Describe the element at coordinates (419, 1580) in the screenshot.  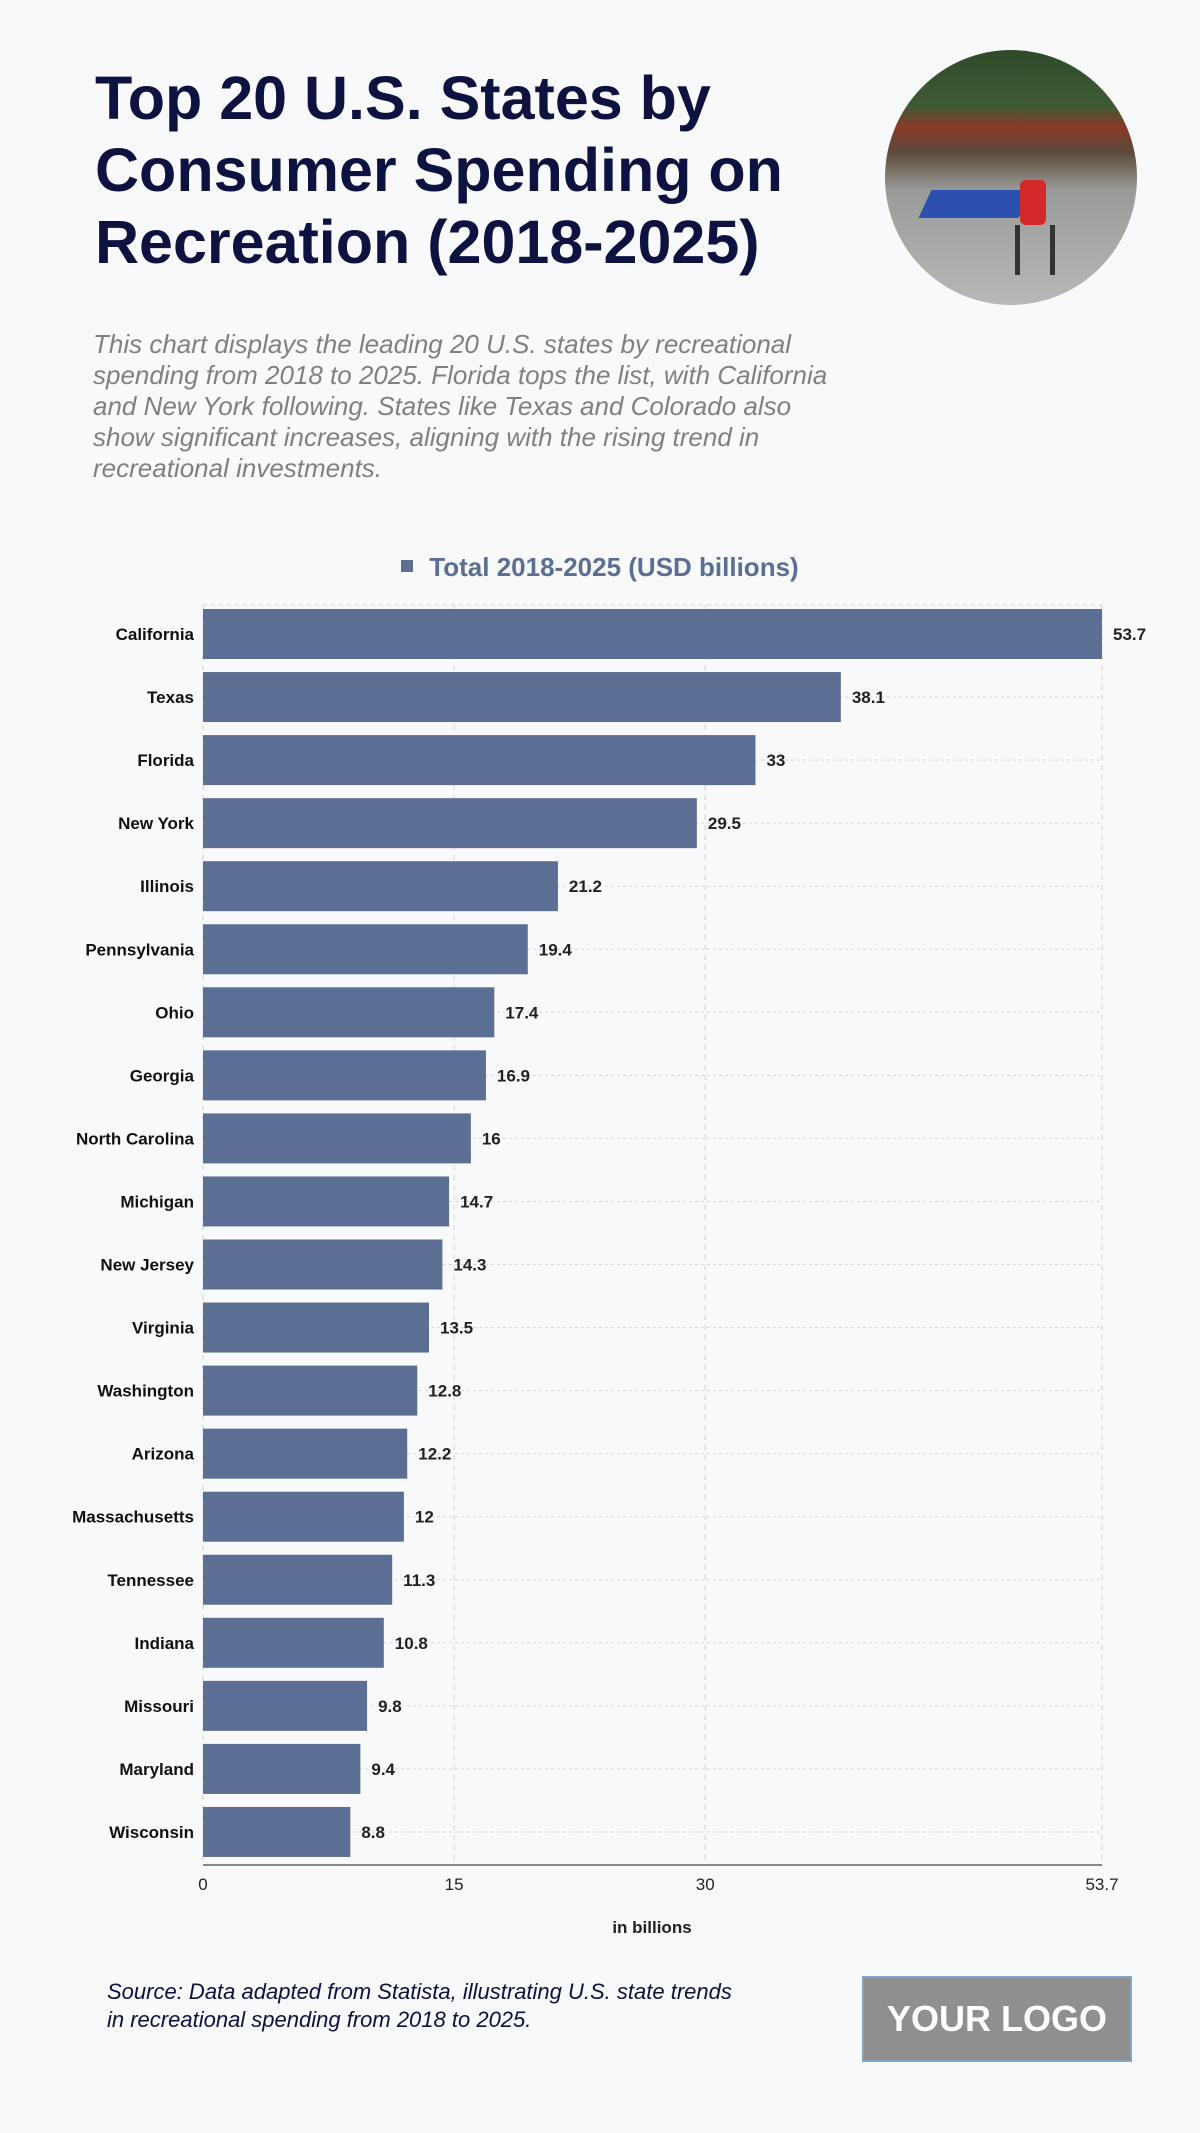
I see `data-label: 11.3` at that location.